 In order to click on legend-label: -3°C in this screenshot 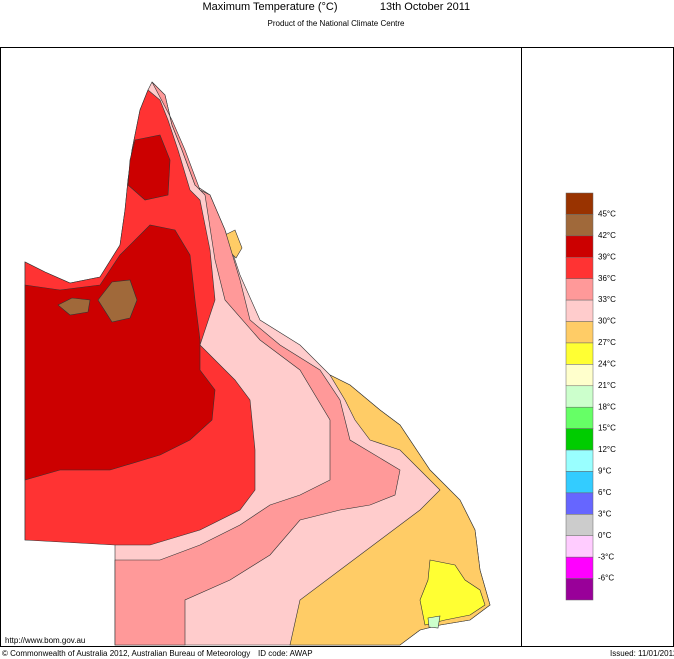, I will do `click(606, 556)`.